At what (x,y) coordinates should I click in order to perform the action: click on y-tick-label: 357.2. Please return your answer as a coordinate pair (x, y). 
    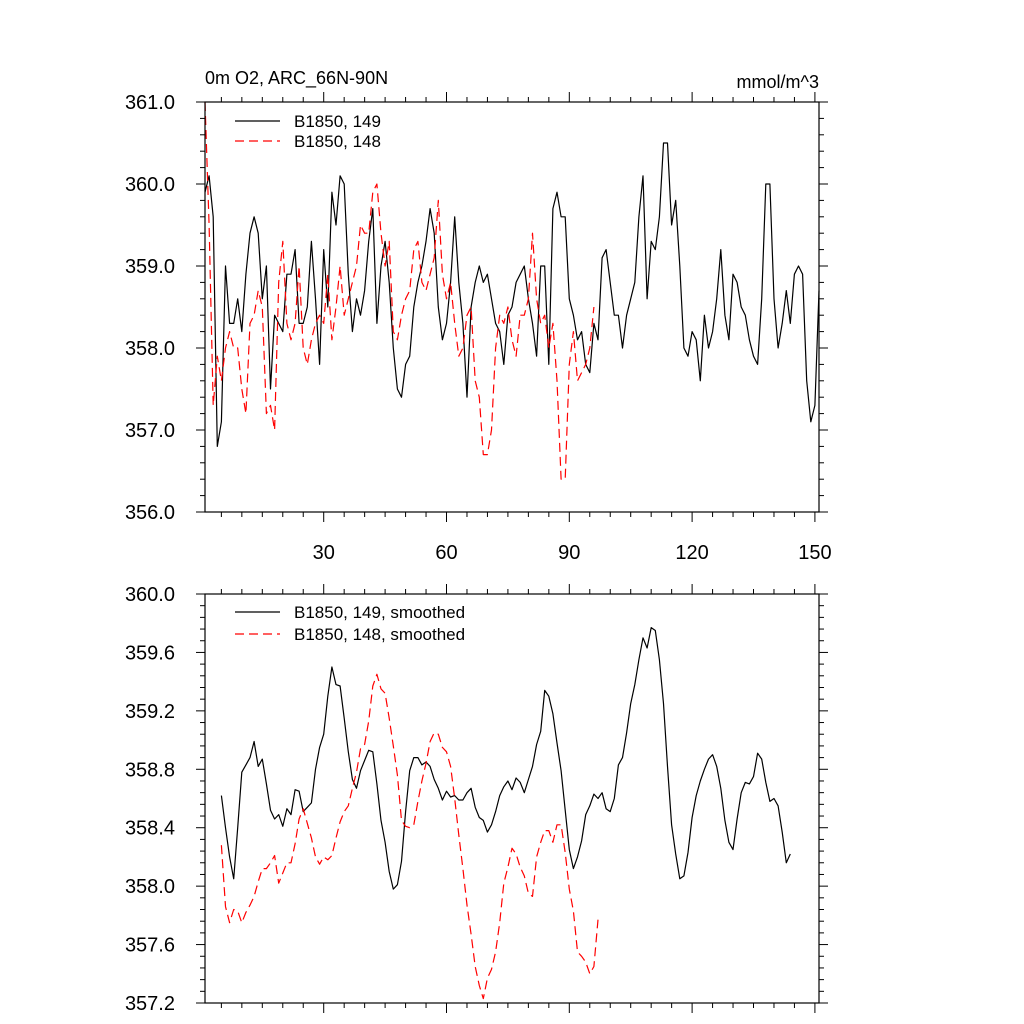
    Looking at the image, I should click on (150, 1004).